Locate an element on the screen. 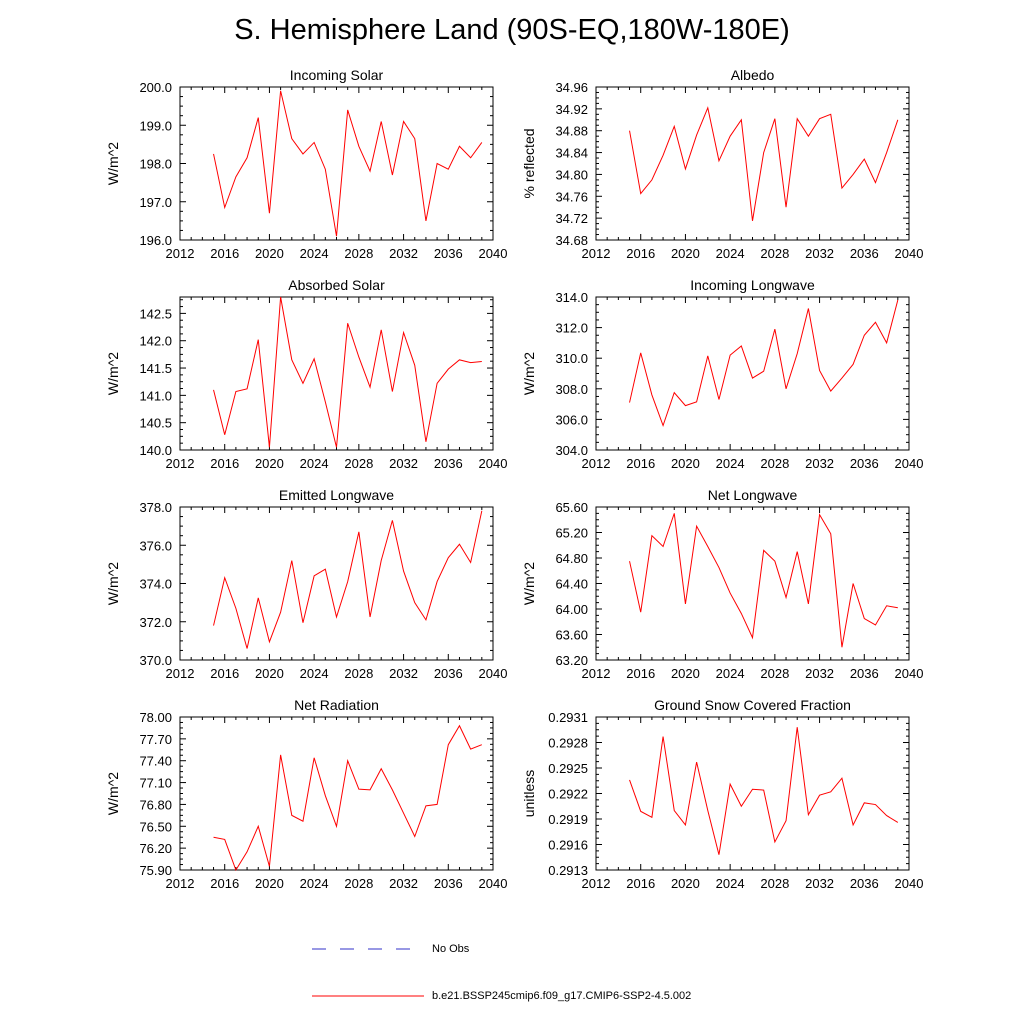 The height and width of the screenshot is (1024, 1024). page-title: S. Hemisphere Land (90S-EQ,180W-180E) is located at coordinates (512, 30).